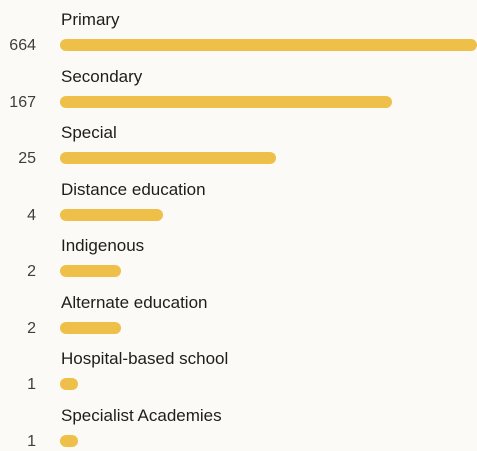 This screenshot has width=477, height=451. What do you see at coordinates (27, 158) in the screenshot?
I see `value-label: 25` at bounding box center [27, 158].